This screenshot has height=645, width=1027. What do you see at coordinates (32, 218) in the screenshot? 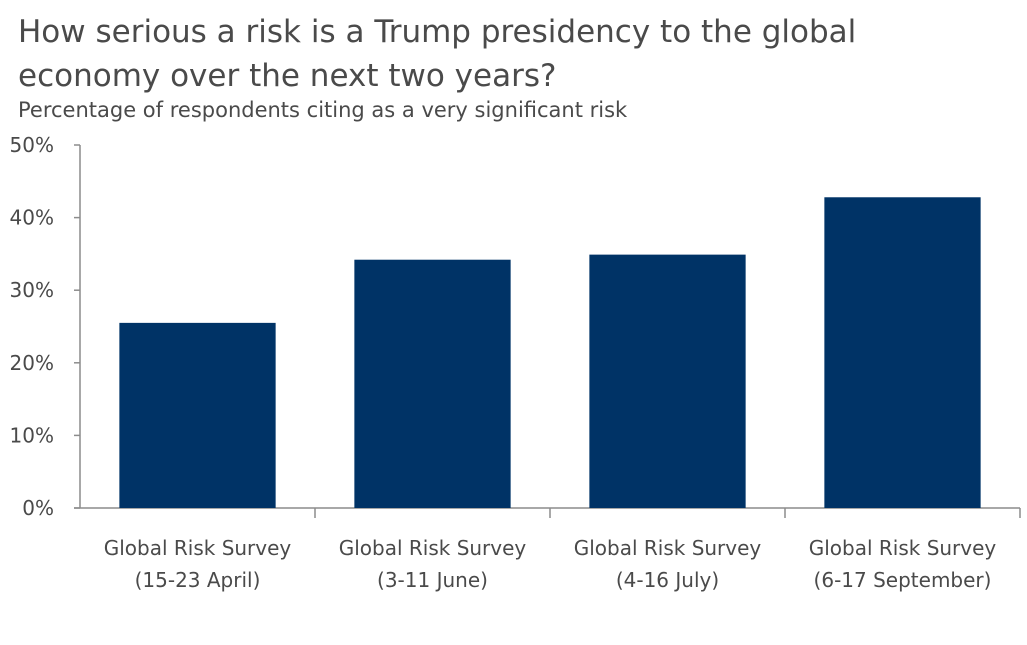
I see `y-tick-label: 40%` at bounding box center [32, 218].